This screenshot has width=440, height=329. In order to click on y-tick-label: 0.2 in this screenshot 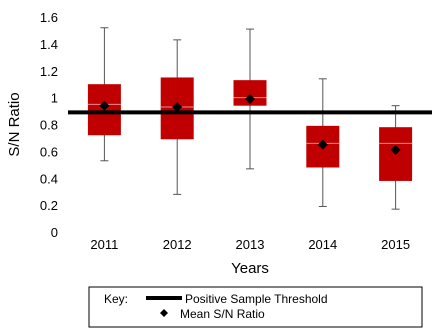, I will do `click(49, 205)`.